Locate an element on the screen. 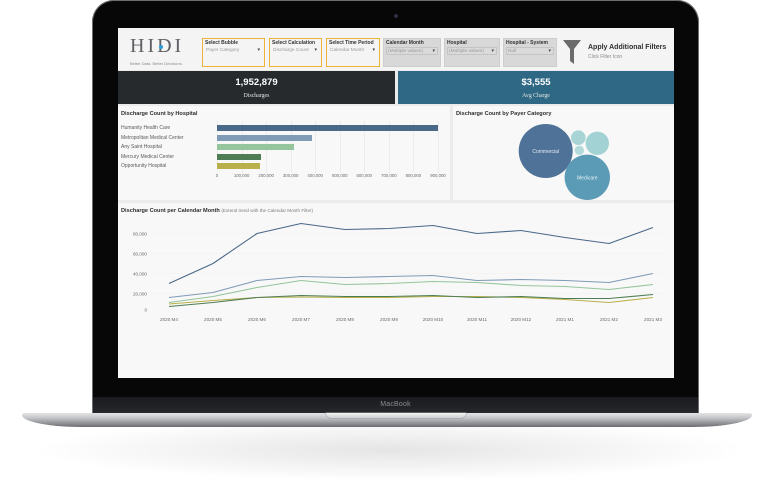  x-tick-label: 200,000 is located at coordinates (266, 175).